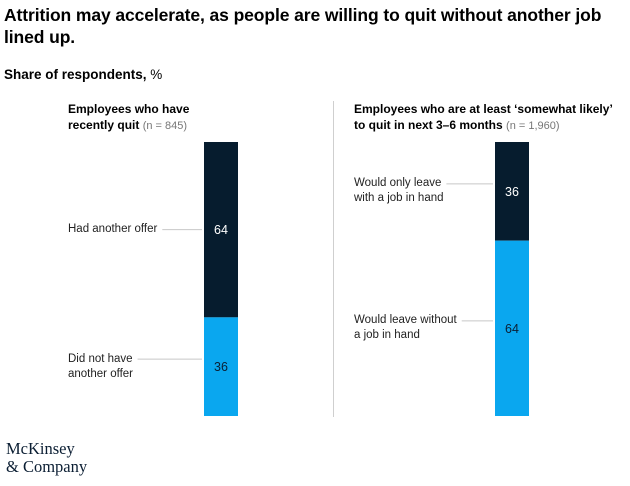 The height and width of the screenshot is (486, 630). I want to click on panel-divider, so click(333, 259).